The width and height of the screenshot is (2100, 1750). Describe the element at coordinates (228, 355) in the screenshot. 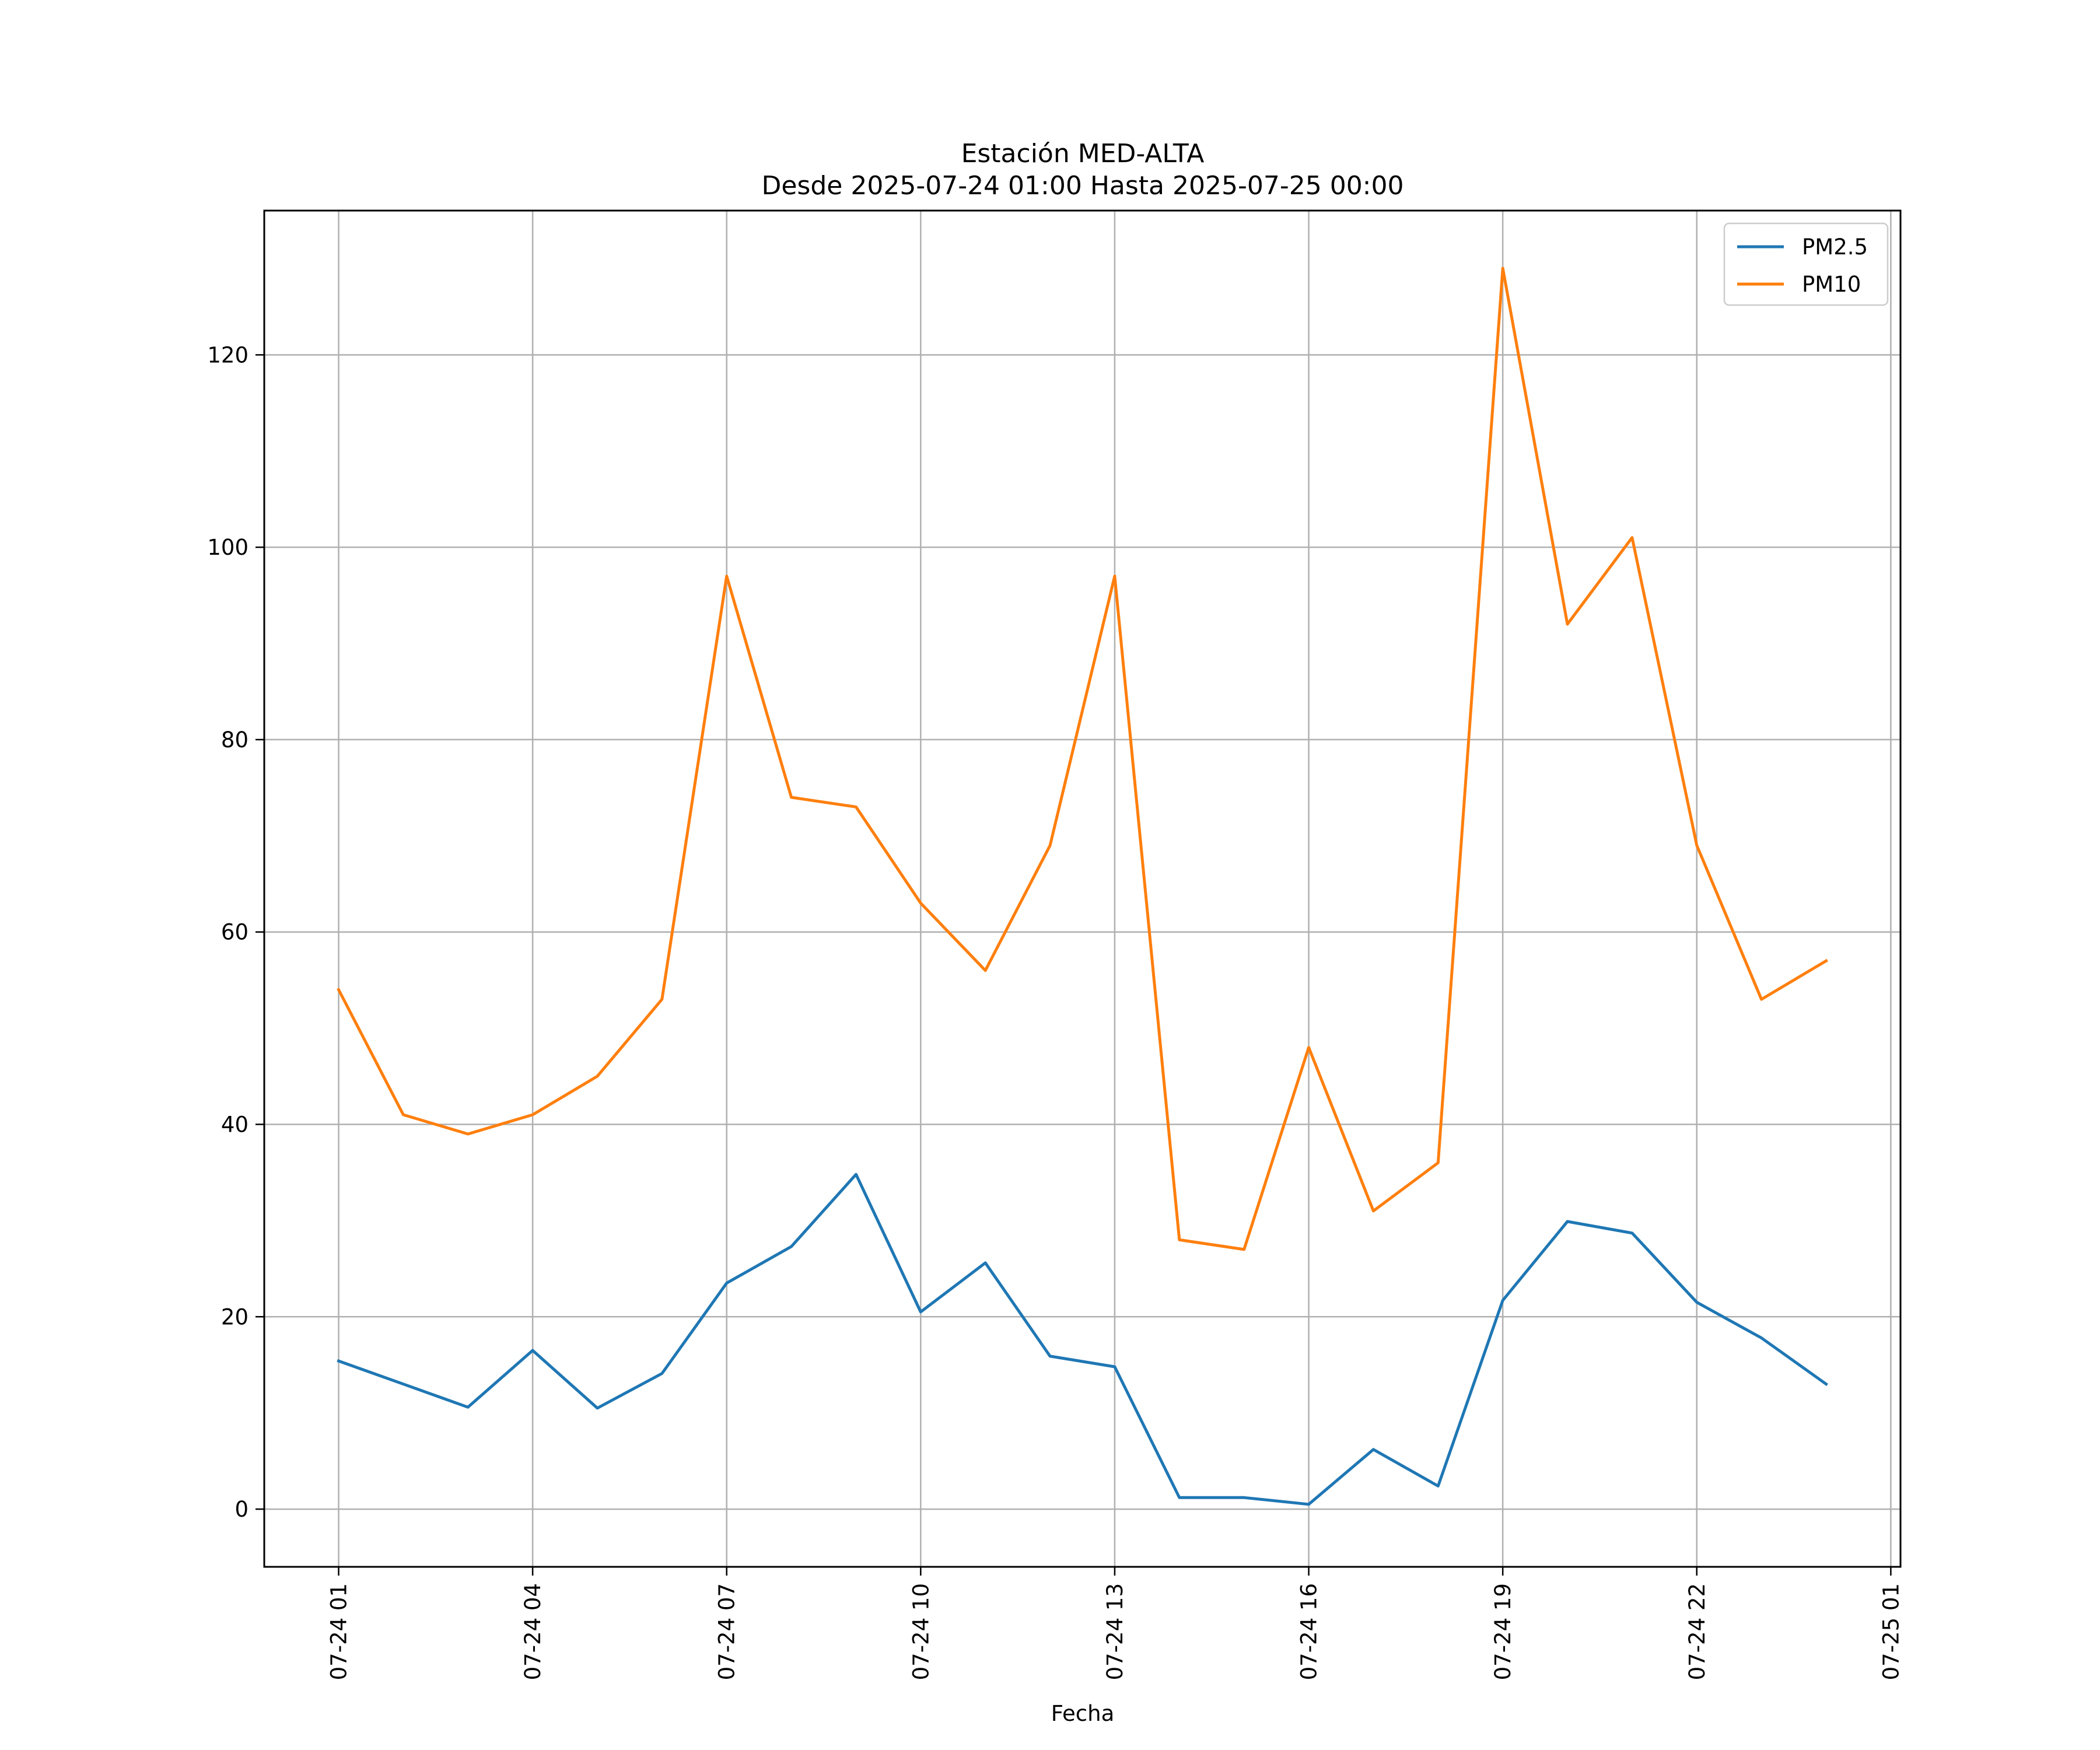

I see `y-tick-label: 120` at that location.